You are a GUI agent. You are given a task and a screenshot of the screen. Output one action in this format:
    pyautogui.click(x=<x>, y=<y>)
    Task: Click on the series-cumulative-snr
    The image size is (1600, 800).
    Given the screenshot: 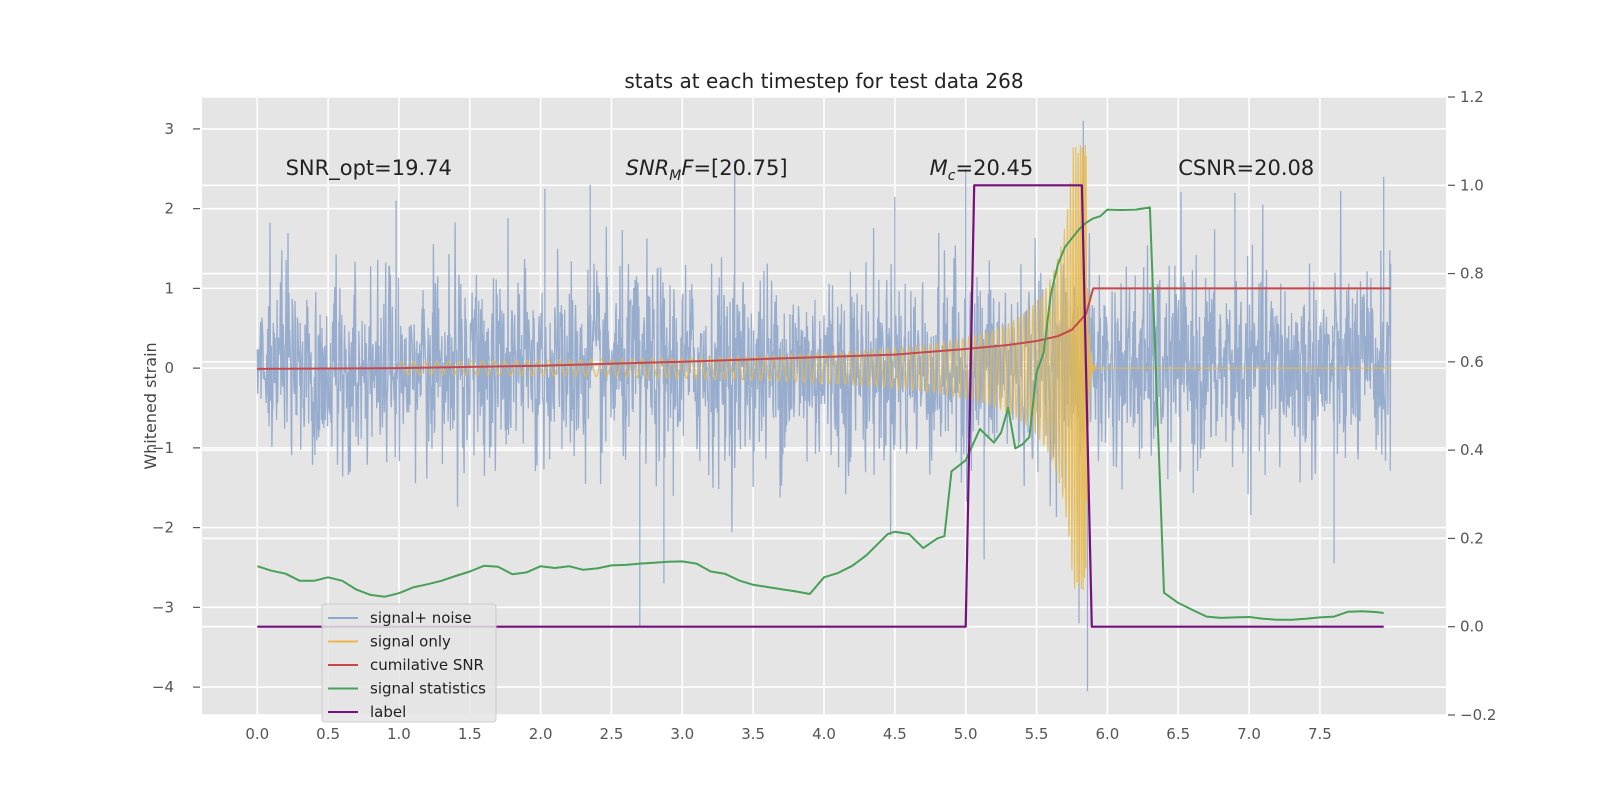 What is the action you would take?
    pyautogui.click(x=824, y=328)
    